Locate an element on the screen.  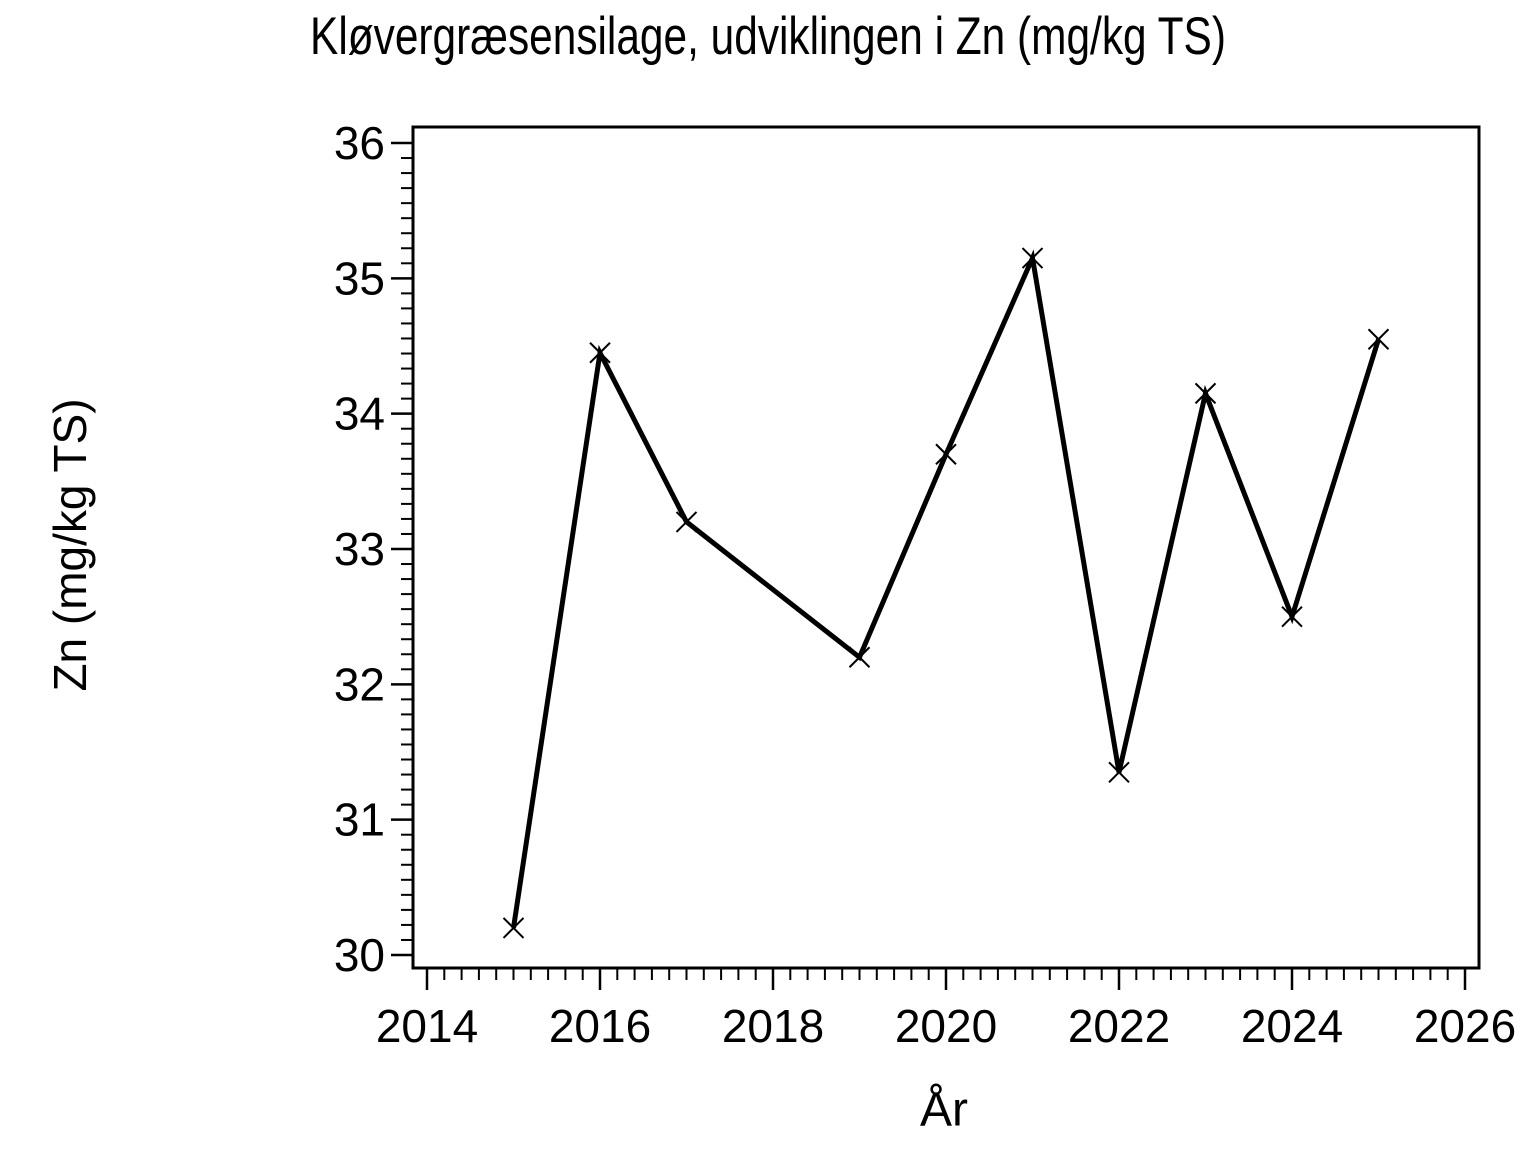
x-axis-label: År is located at coordinates (944, 1110).